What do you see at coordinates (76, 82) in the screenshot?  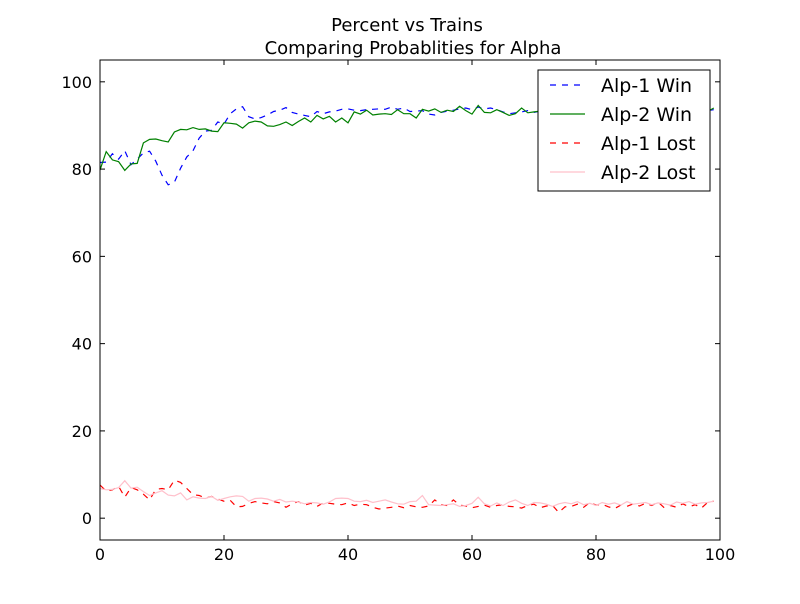 I see `y-tick-label: 100` at bounding box center [76, 82].